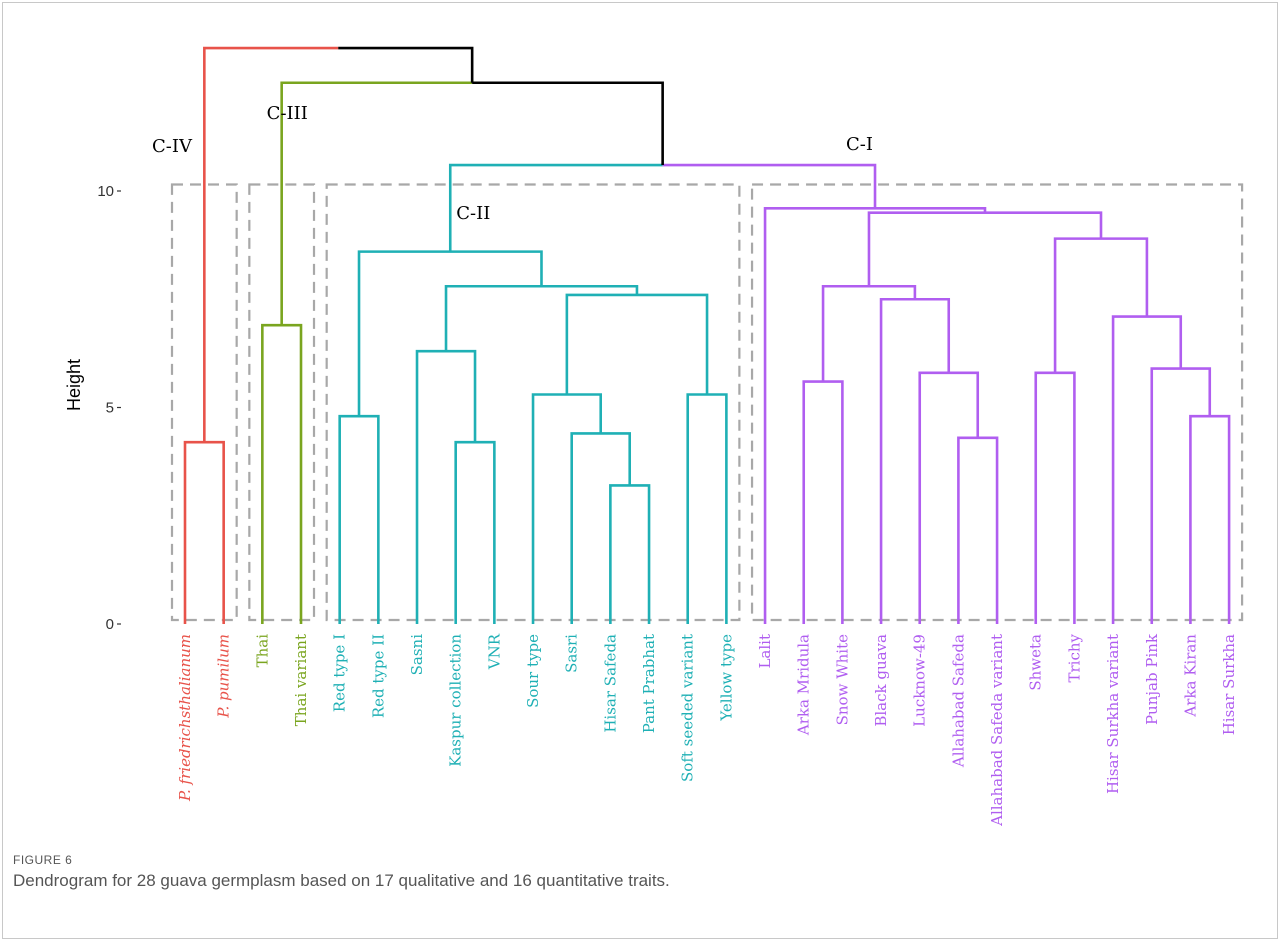  Describe the element at coordinates (92, 408) in the screenshot. I see `y-axis: Height 0 5 10` at that location.